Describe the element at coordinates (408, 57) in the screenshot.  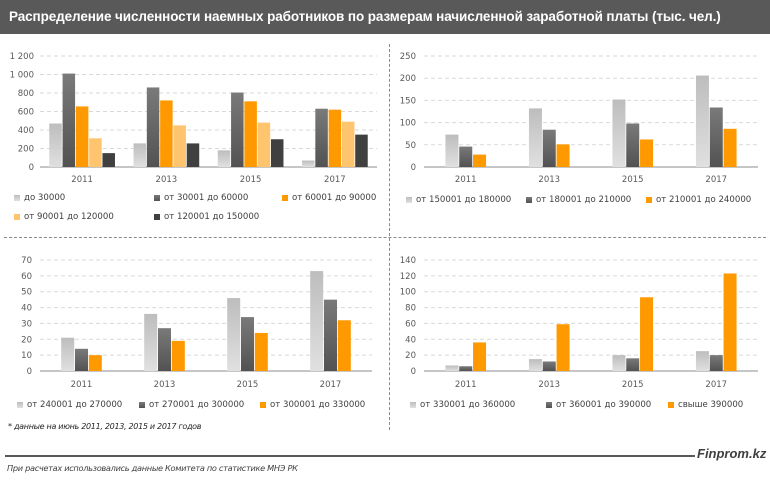
I see `y-tick-label: 250` at that location.